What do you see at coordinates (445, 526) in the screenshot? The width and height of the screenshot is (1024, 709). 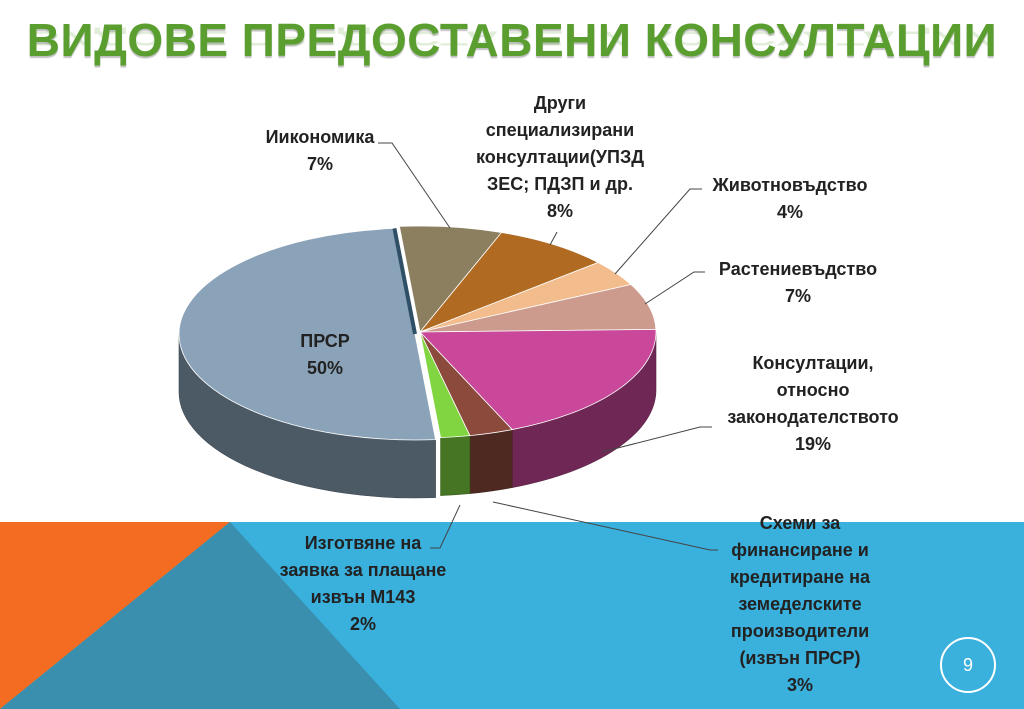 I see `leader-line-izgotvyane` at bounding box center [445, 526].